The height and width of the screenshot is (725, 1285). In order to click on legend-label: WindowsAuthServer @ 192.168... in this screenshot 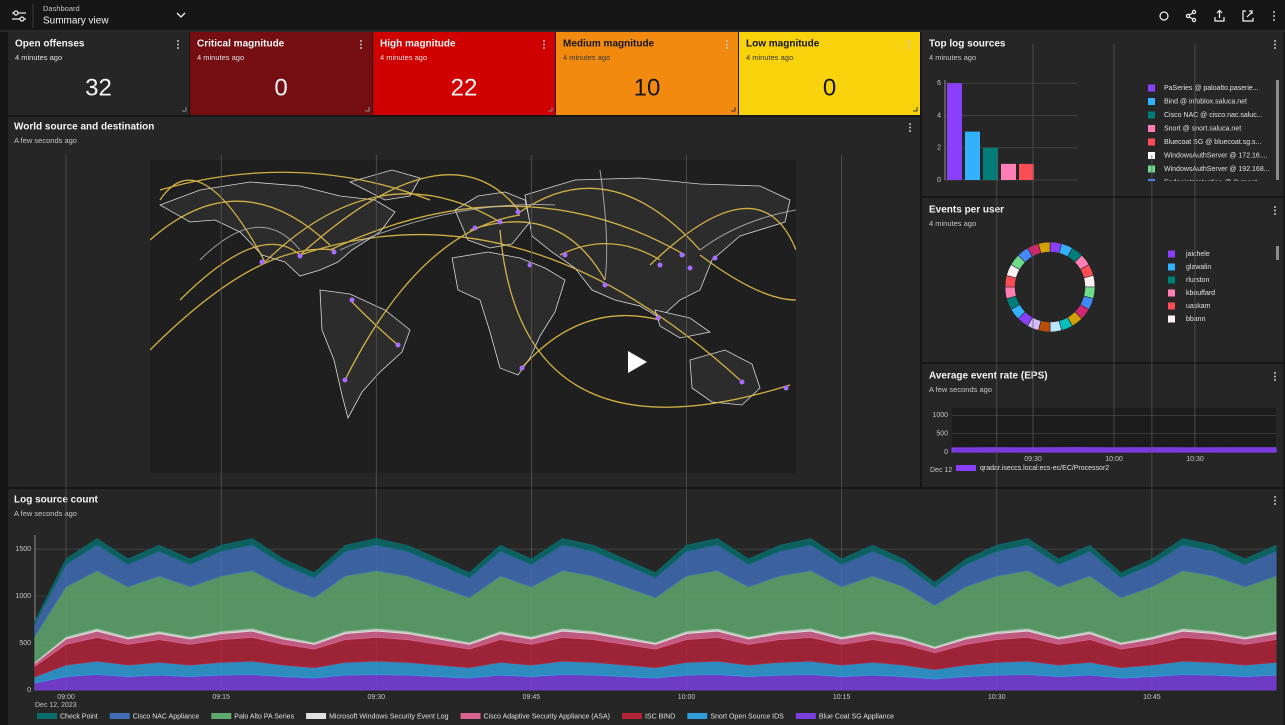, I will do `click(1217, 169)`.